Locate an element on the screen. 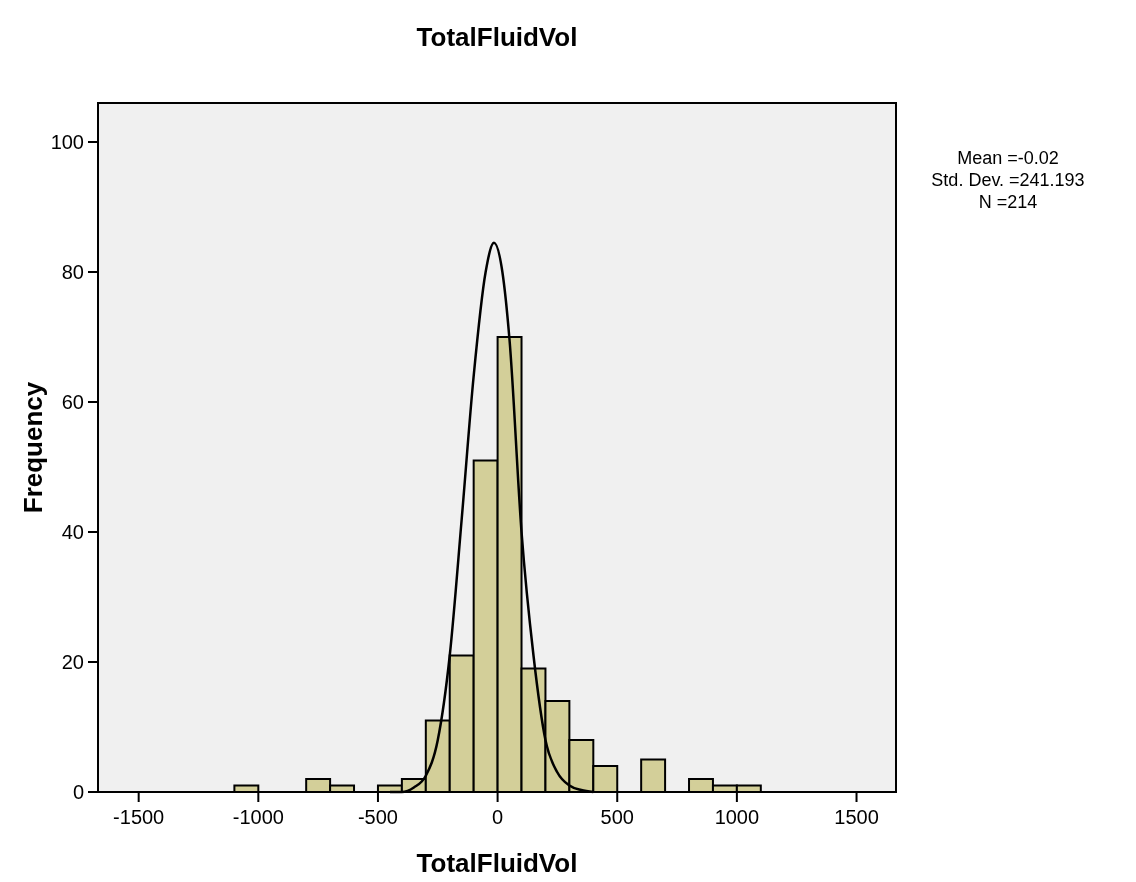 This screenshot has width=1136, height=882. y-tick-label: 40 is located at coordinates (72, 532).